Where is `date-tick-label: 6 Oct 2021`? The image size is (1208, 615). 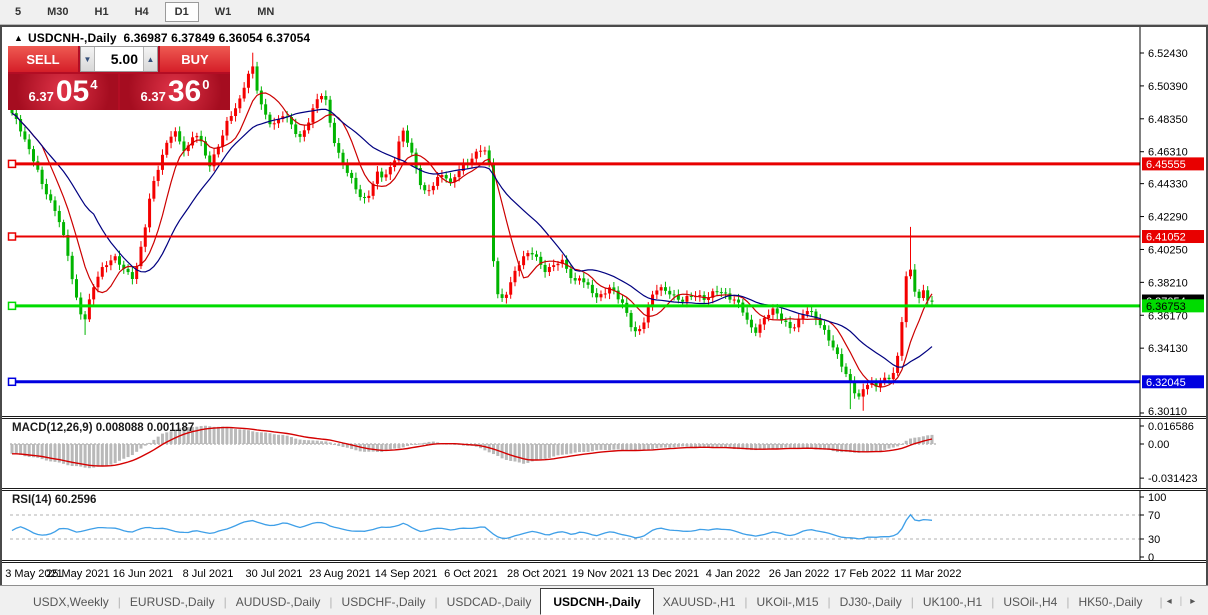 date-tick-label: 6 Oct 2021 is located at coordinates (471, 574).